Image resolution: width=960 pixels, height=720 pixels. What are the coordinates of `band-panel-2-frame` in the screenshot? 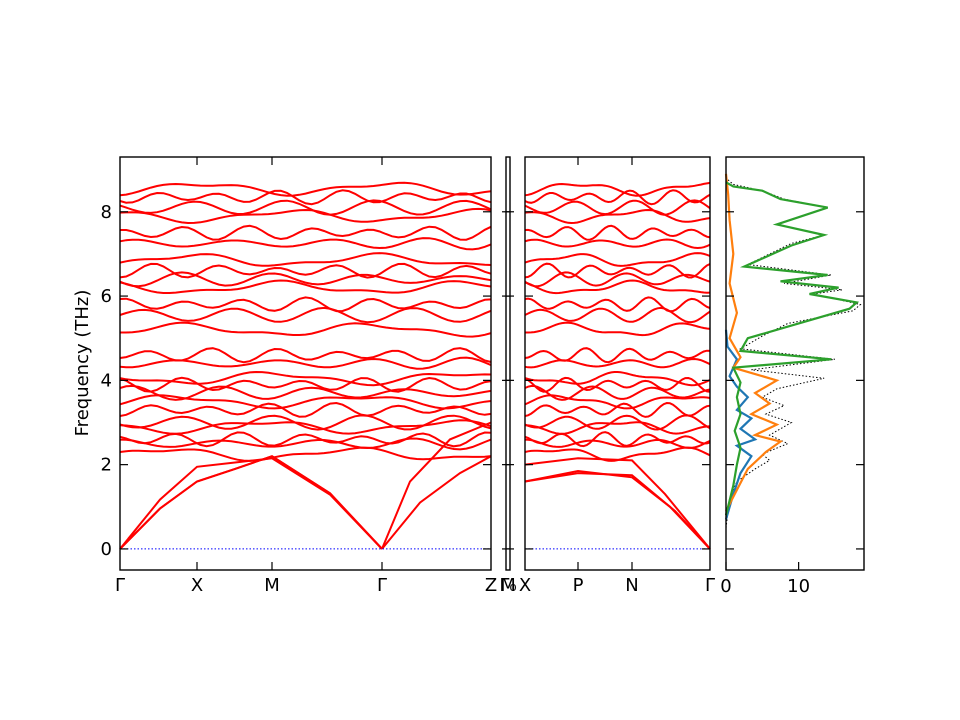 It's located at (508, 363).